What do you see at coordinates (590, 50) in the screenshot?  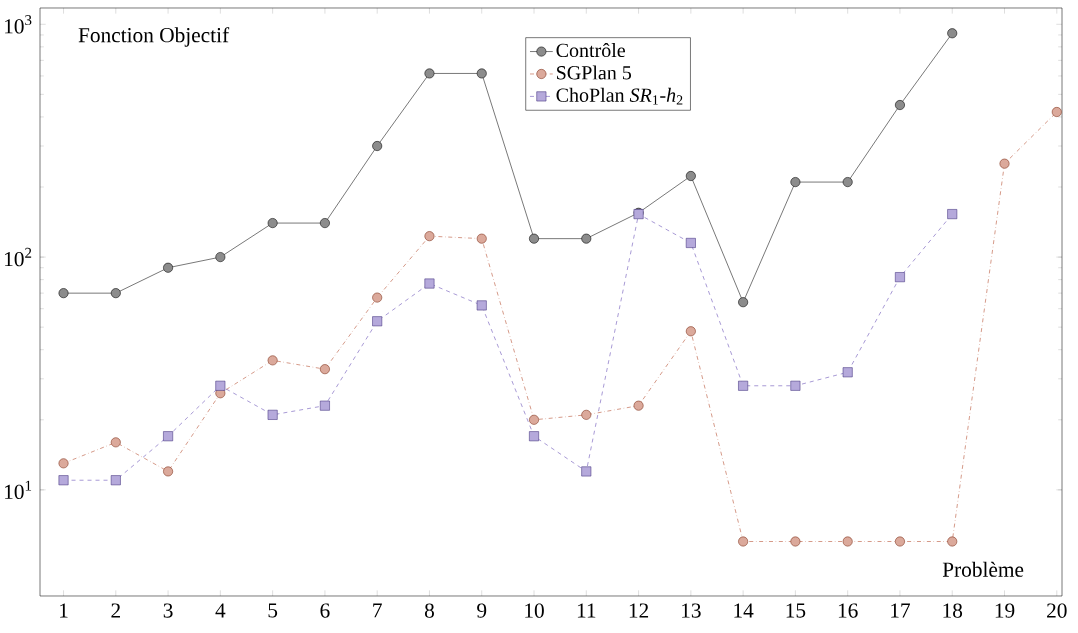 I see `legend-label: Contrôle` at bounding box center [590, 50].